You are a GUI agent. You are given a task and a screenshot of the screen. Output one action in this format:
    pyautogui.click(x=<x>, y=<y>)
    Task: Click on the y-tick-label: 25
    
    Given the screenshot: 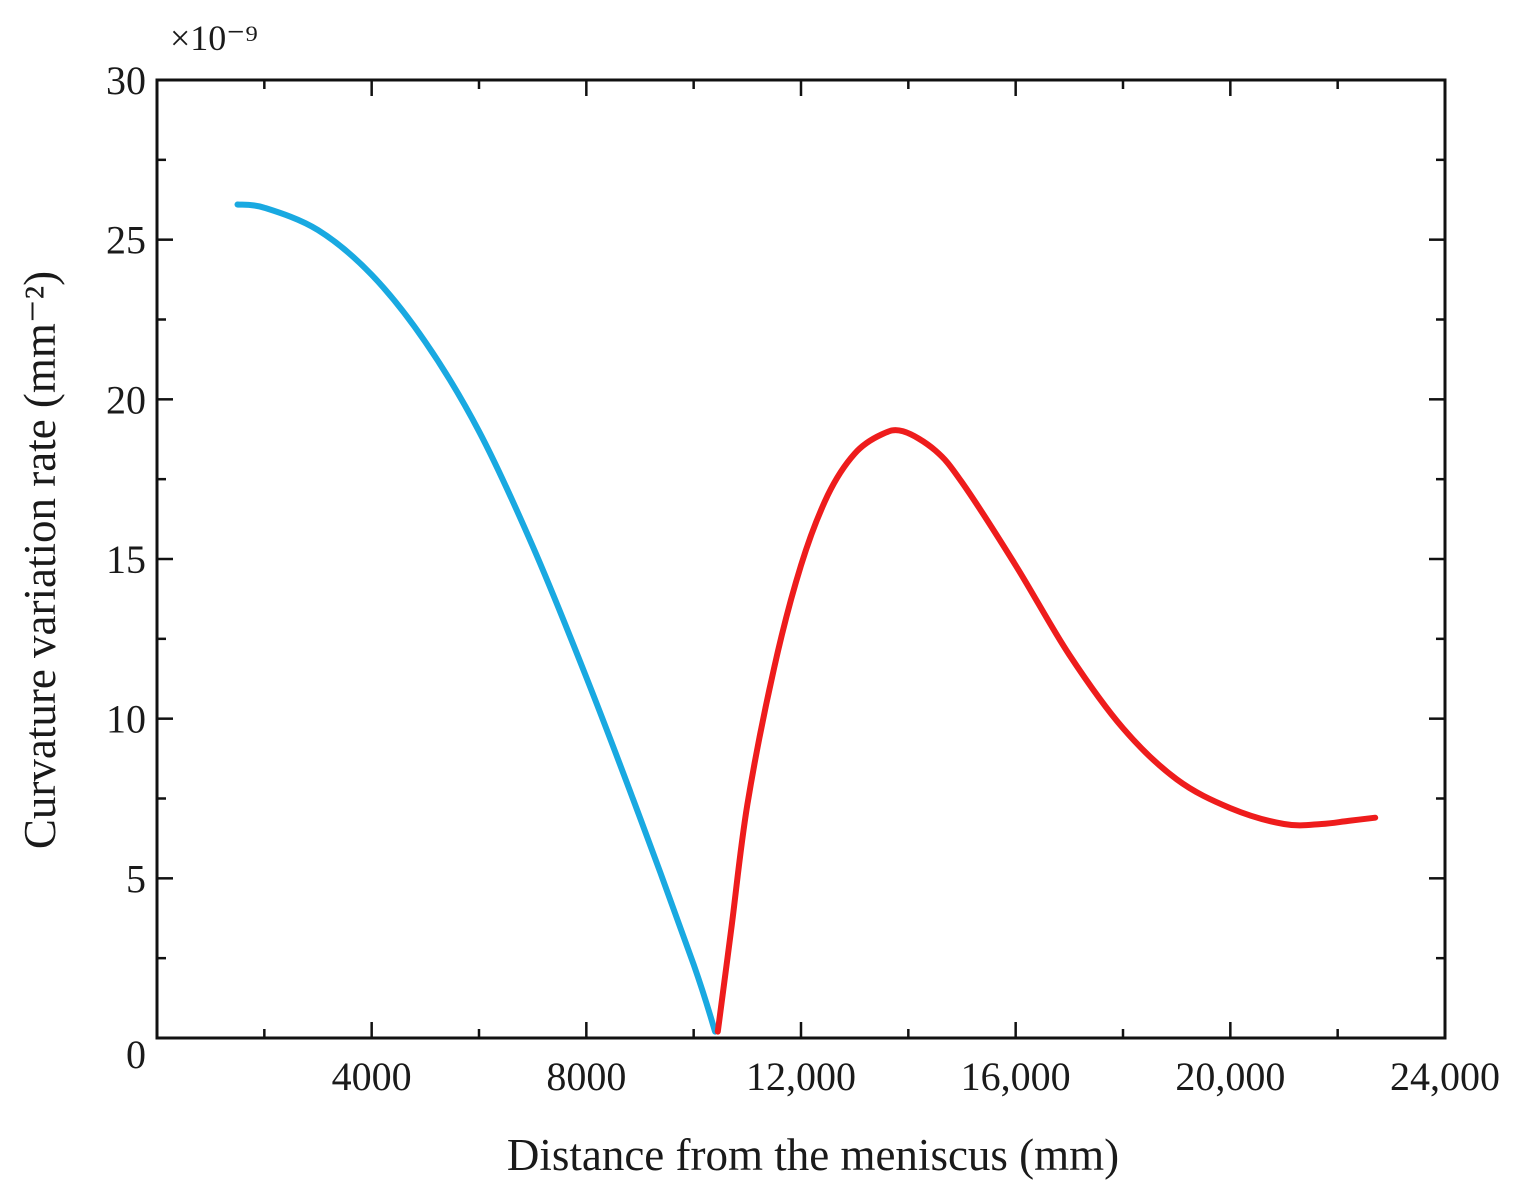 What is the action you would take?
    pyautogui.click(x=126, y=240)
    